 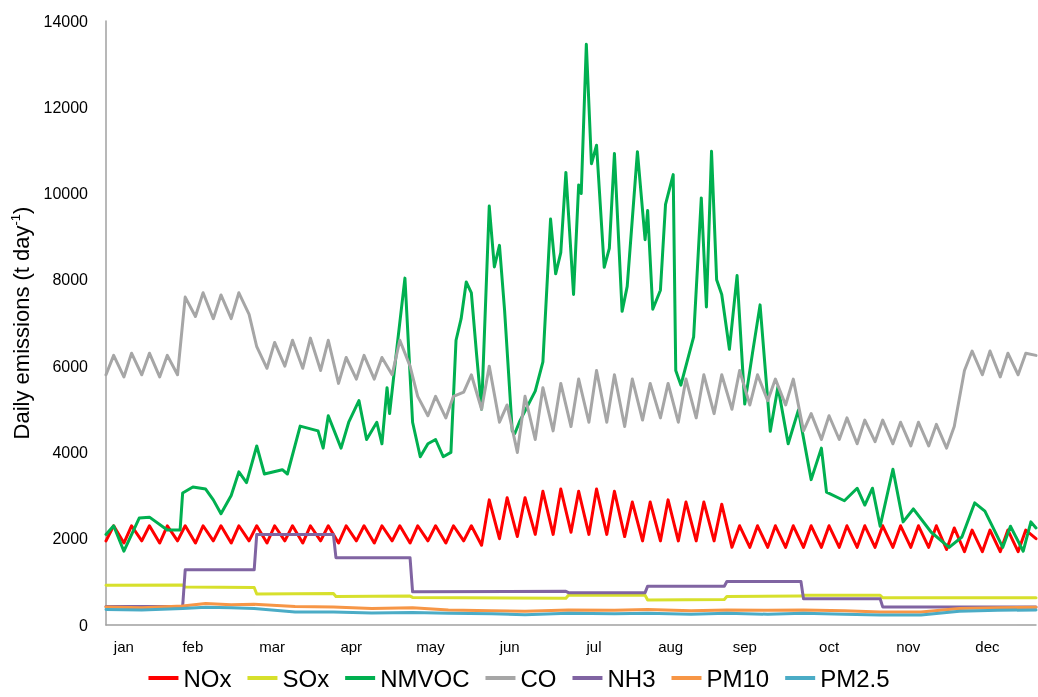 What do you see at coordinates (431, 646) in the screenshot?
I see `x-tick-label: may` at bounding box center [431, 646].